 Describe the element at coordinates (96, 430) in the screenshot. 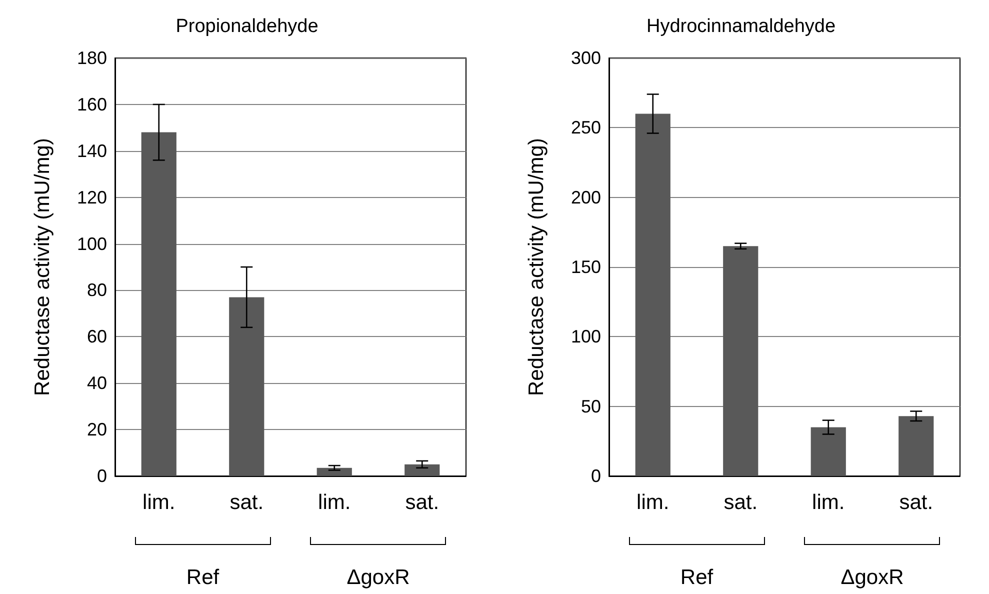

I see `y-tick-label: 20` at that location.